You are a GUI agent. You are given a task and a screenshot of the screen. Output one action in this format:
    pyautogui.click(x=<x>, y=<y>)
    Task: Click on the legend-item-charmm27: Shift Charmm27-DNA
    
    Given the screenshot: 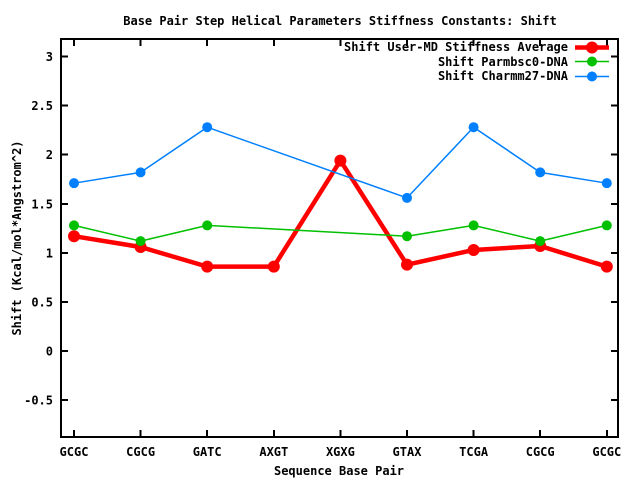 What is the action you would take?
    pyautogui.click(x=523, y=76)
    